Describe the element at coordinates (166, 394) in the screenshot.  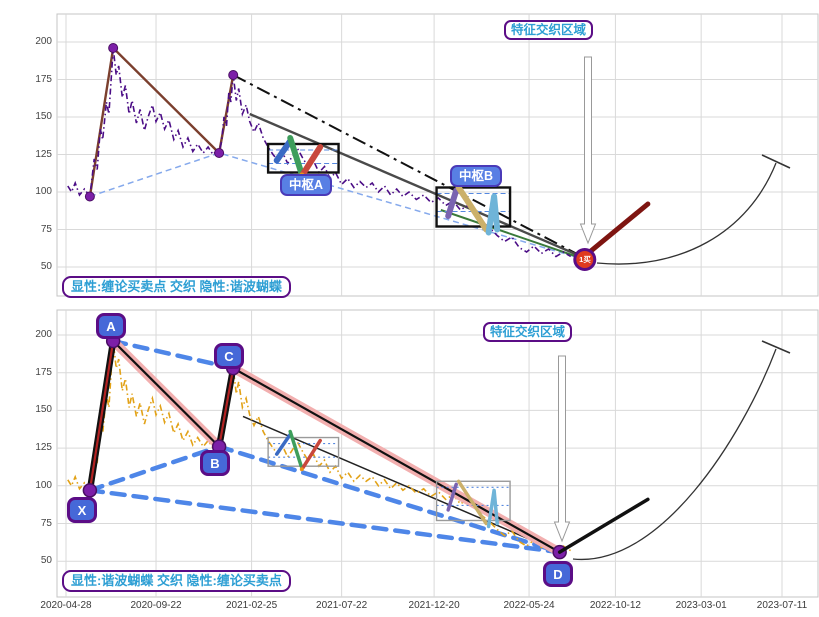
I see `harmonic-leg-ab` at that location.